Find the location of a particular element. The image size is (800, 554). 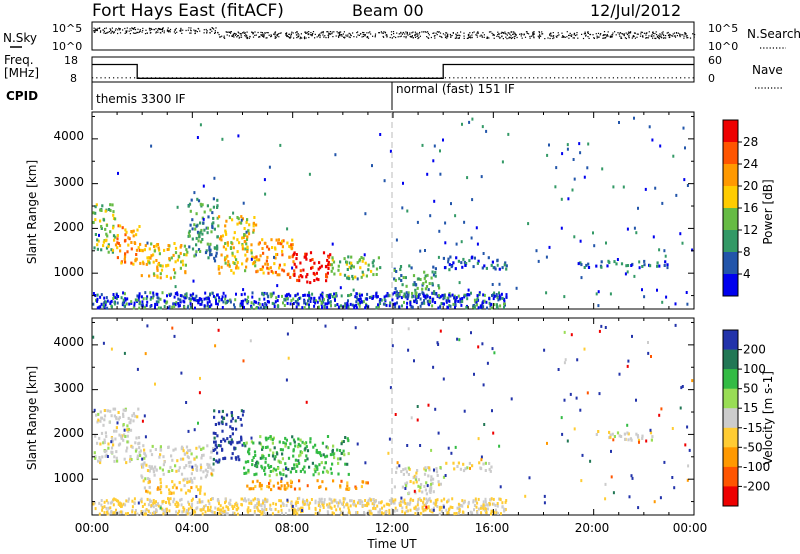

nsky-label: N.Sky is located at coordinates (20, 38).